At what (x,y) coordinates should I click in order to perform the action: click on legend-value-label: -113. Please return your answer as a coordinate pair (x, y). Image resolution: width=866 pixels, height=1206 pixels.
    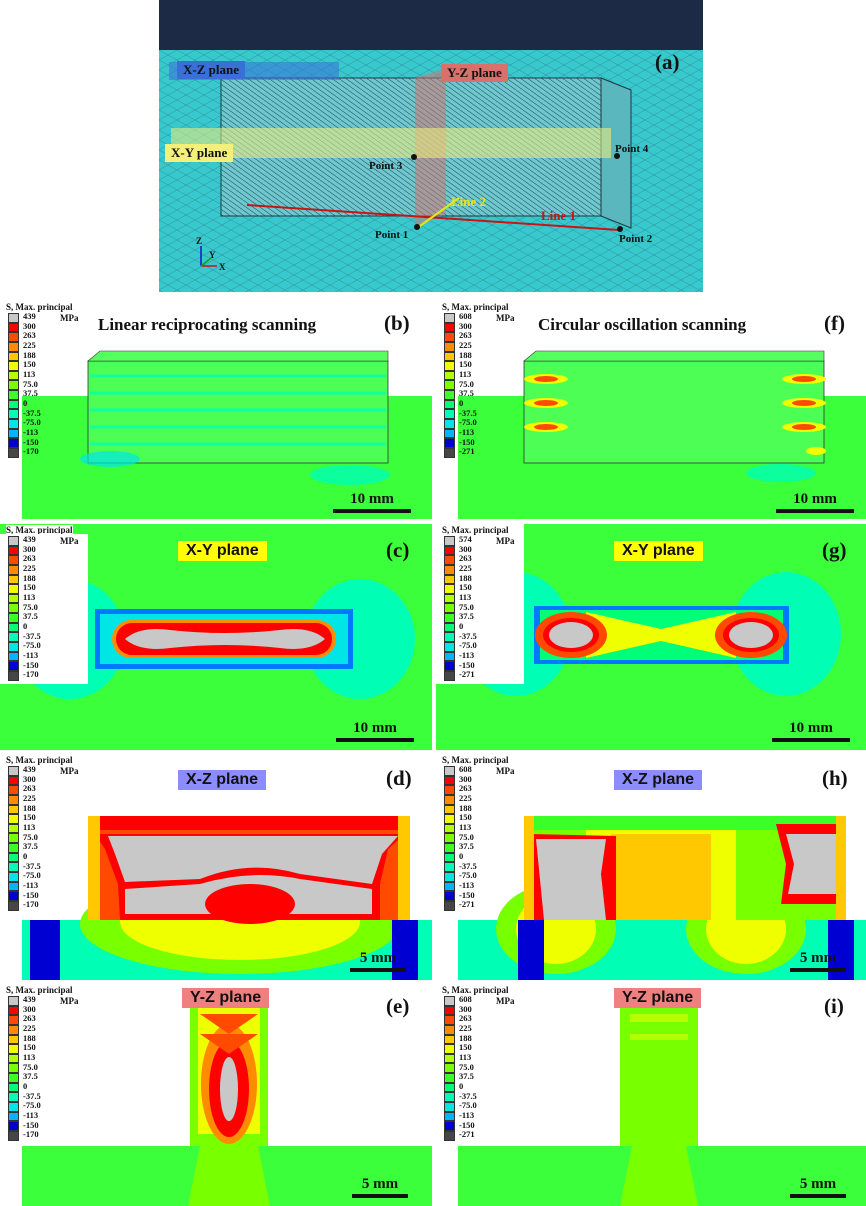
    Looking at the image, I should click on (467, 431).